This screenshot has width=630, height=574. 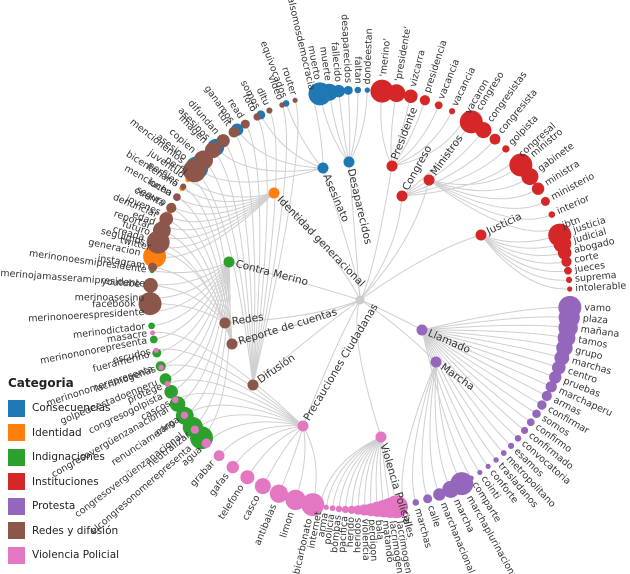 I want to click on leaf-label: vamo, so click(x=597, y=308).